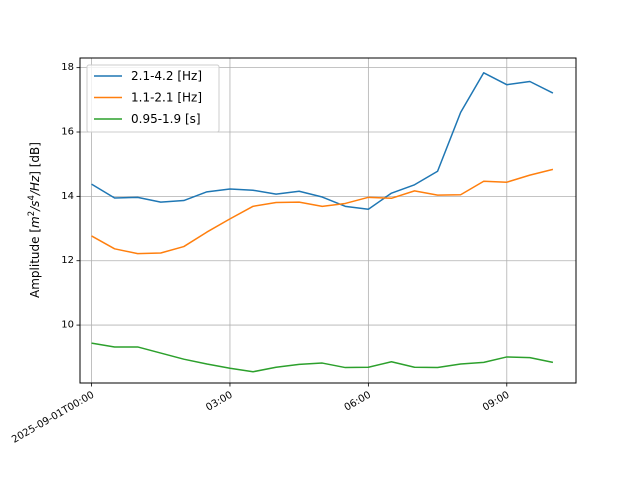 This screenshot has height=480, width=640. I want to click on legend-label-3: 0.95-1.9 [s], so click(166, 119).